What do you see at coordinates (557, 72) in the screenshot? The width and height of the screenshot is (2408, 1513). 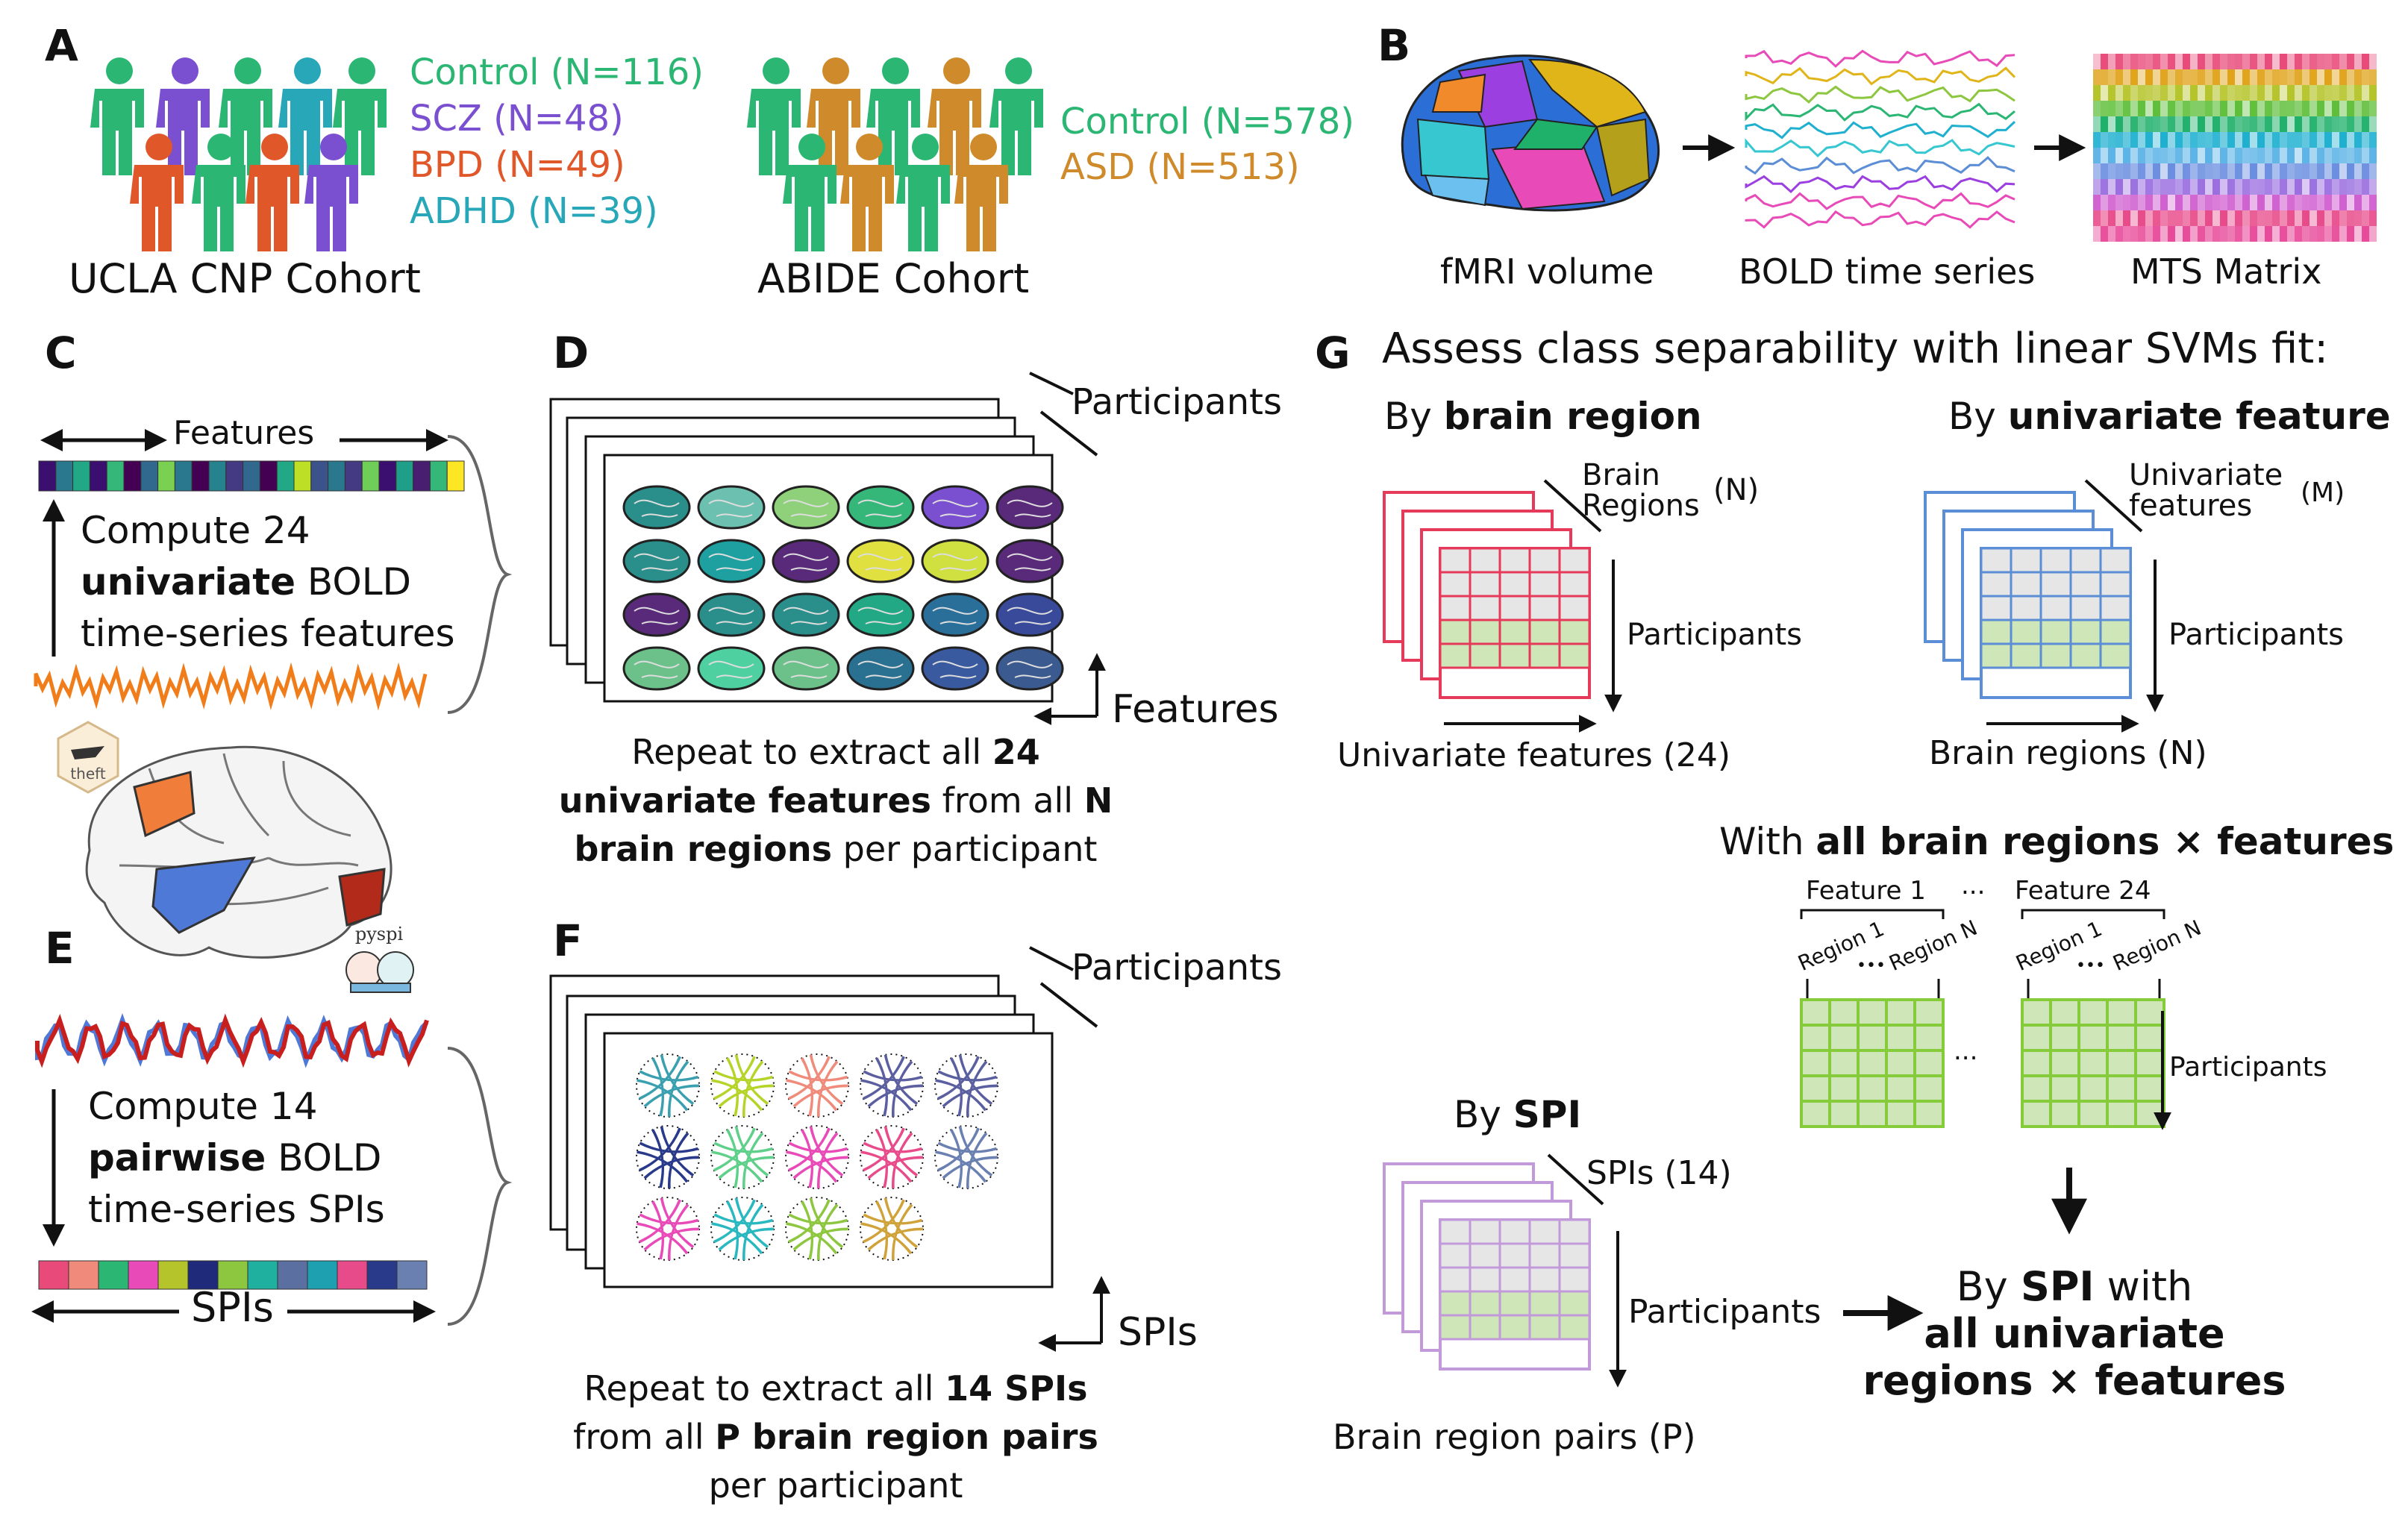 I see `ucla-control-label: Control (N=116)` at bounding box center [557, 72].